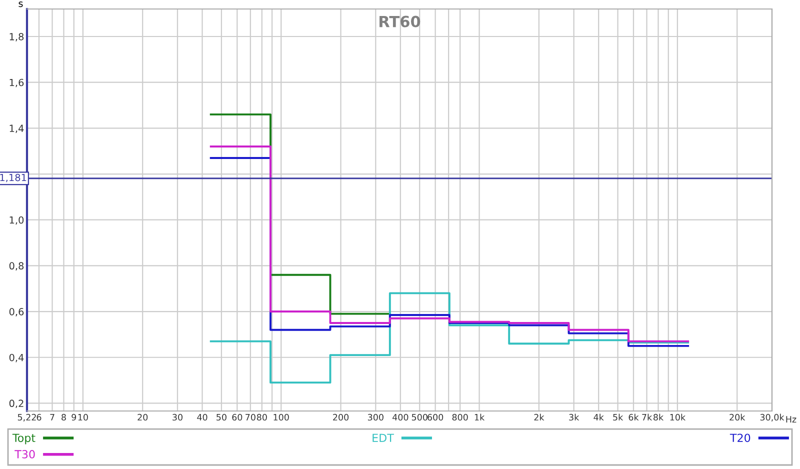 The width and height of the screenshot is (800, 469). I want to click on legend-label: T30, so click(24, 454).